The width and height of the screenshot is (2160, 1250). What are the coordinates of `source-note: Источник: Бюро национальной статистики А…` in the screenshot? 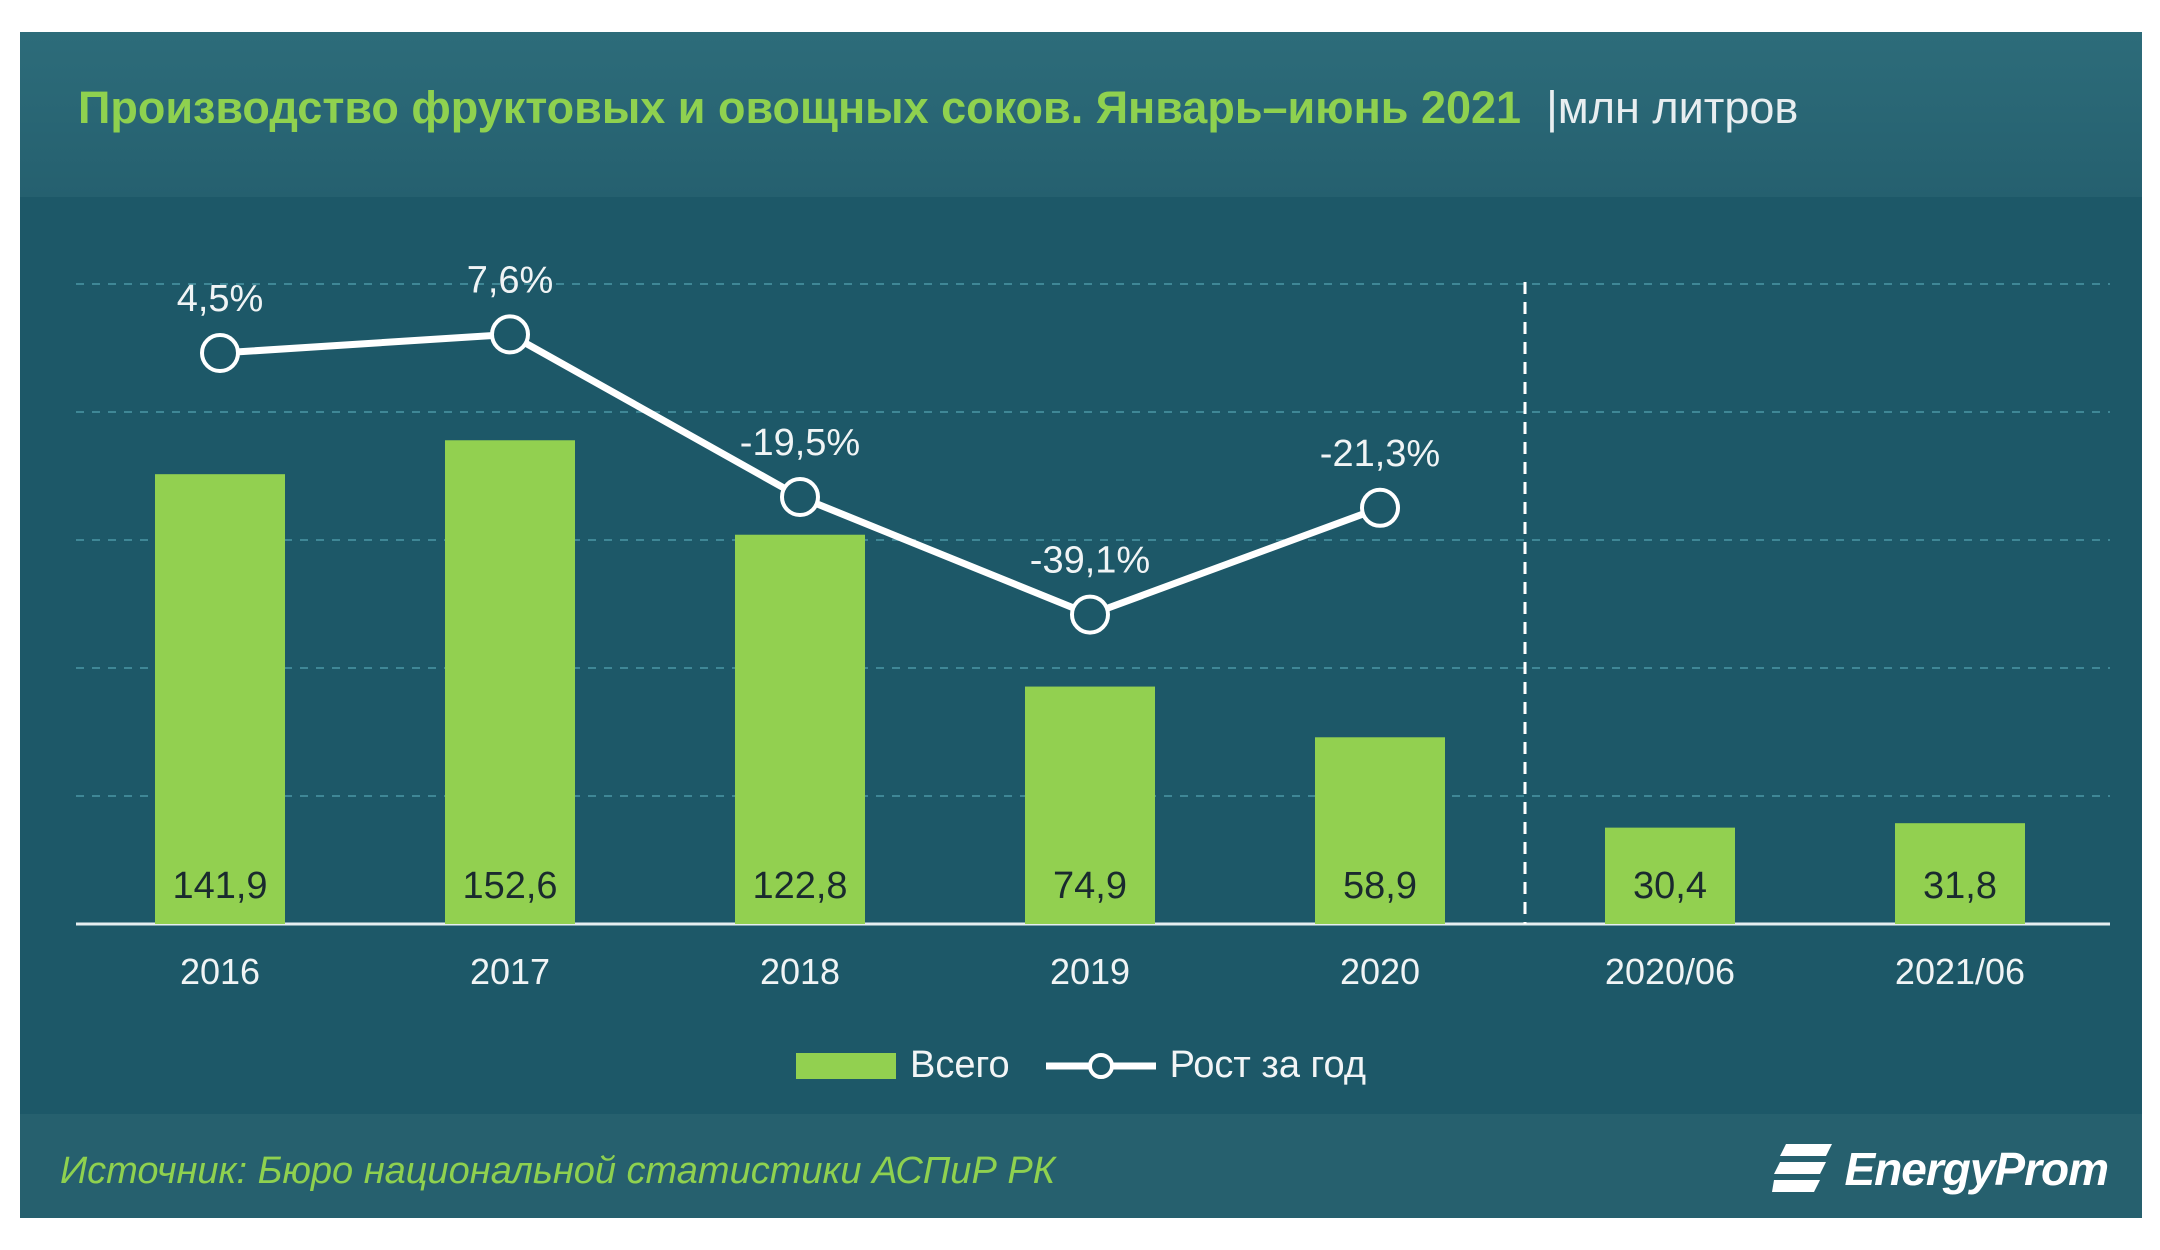 It's located at (558, 1171).